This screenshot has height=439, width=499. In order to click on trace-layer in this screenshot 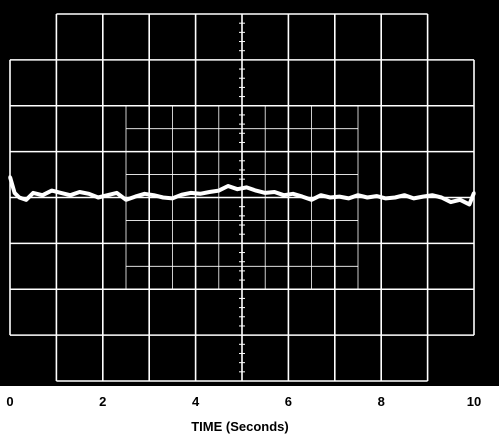, I will do `click(242, 191)`.